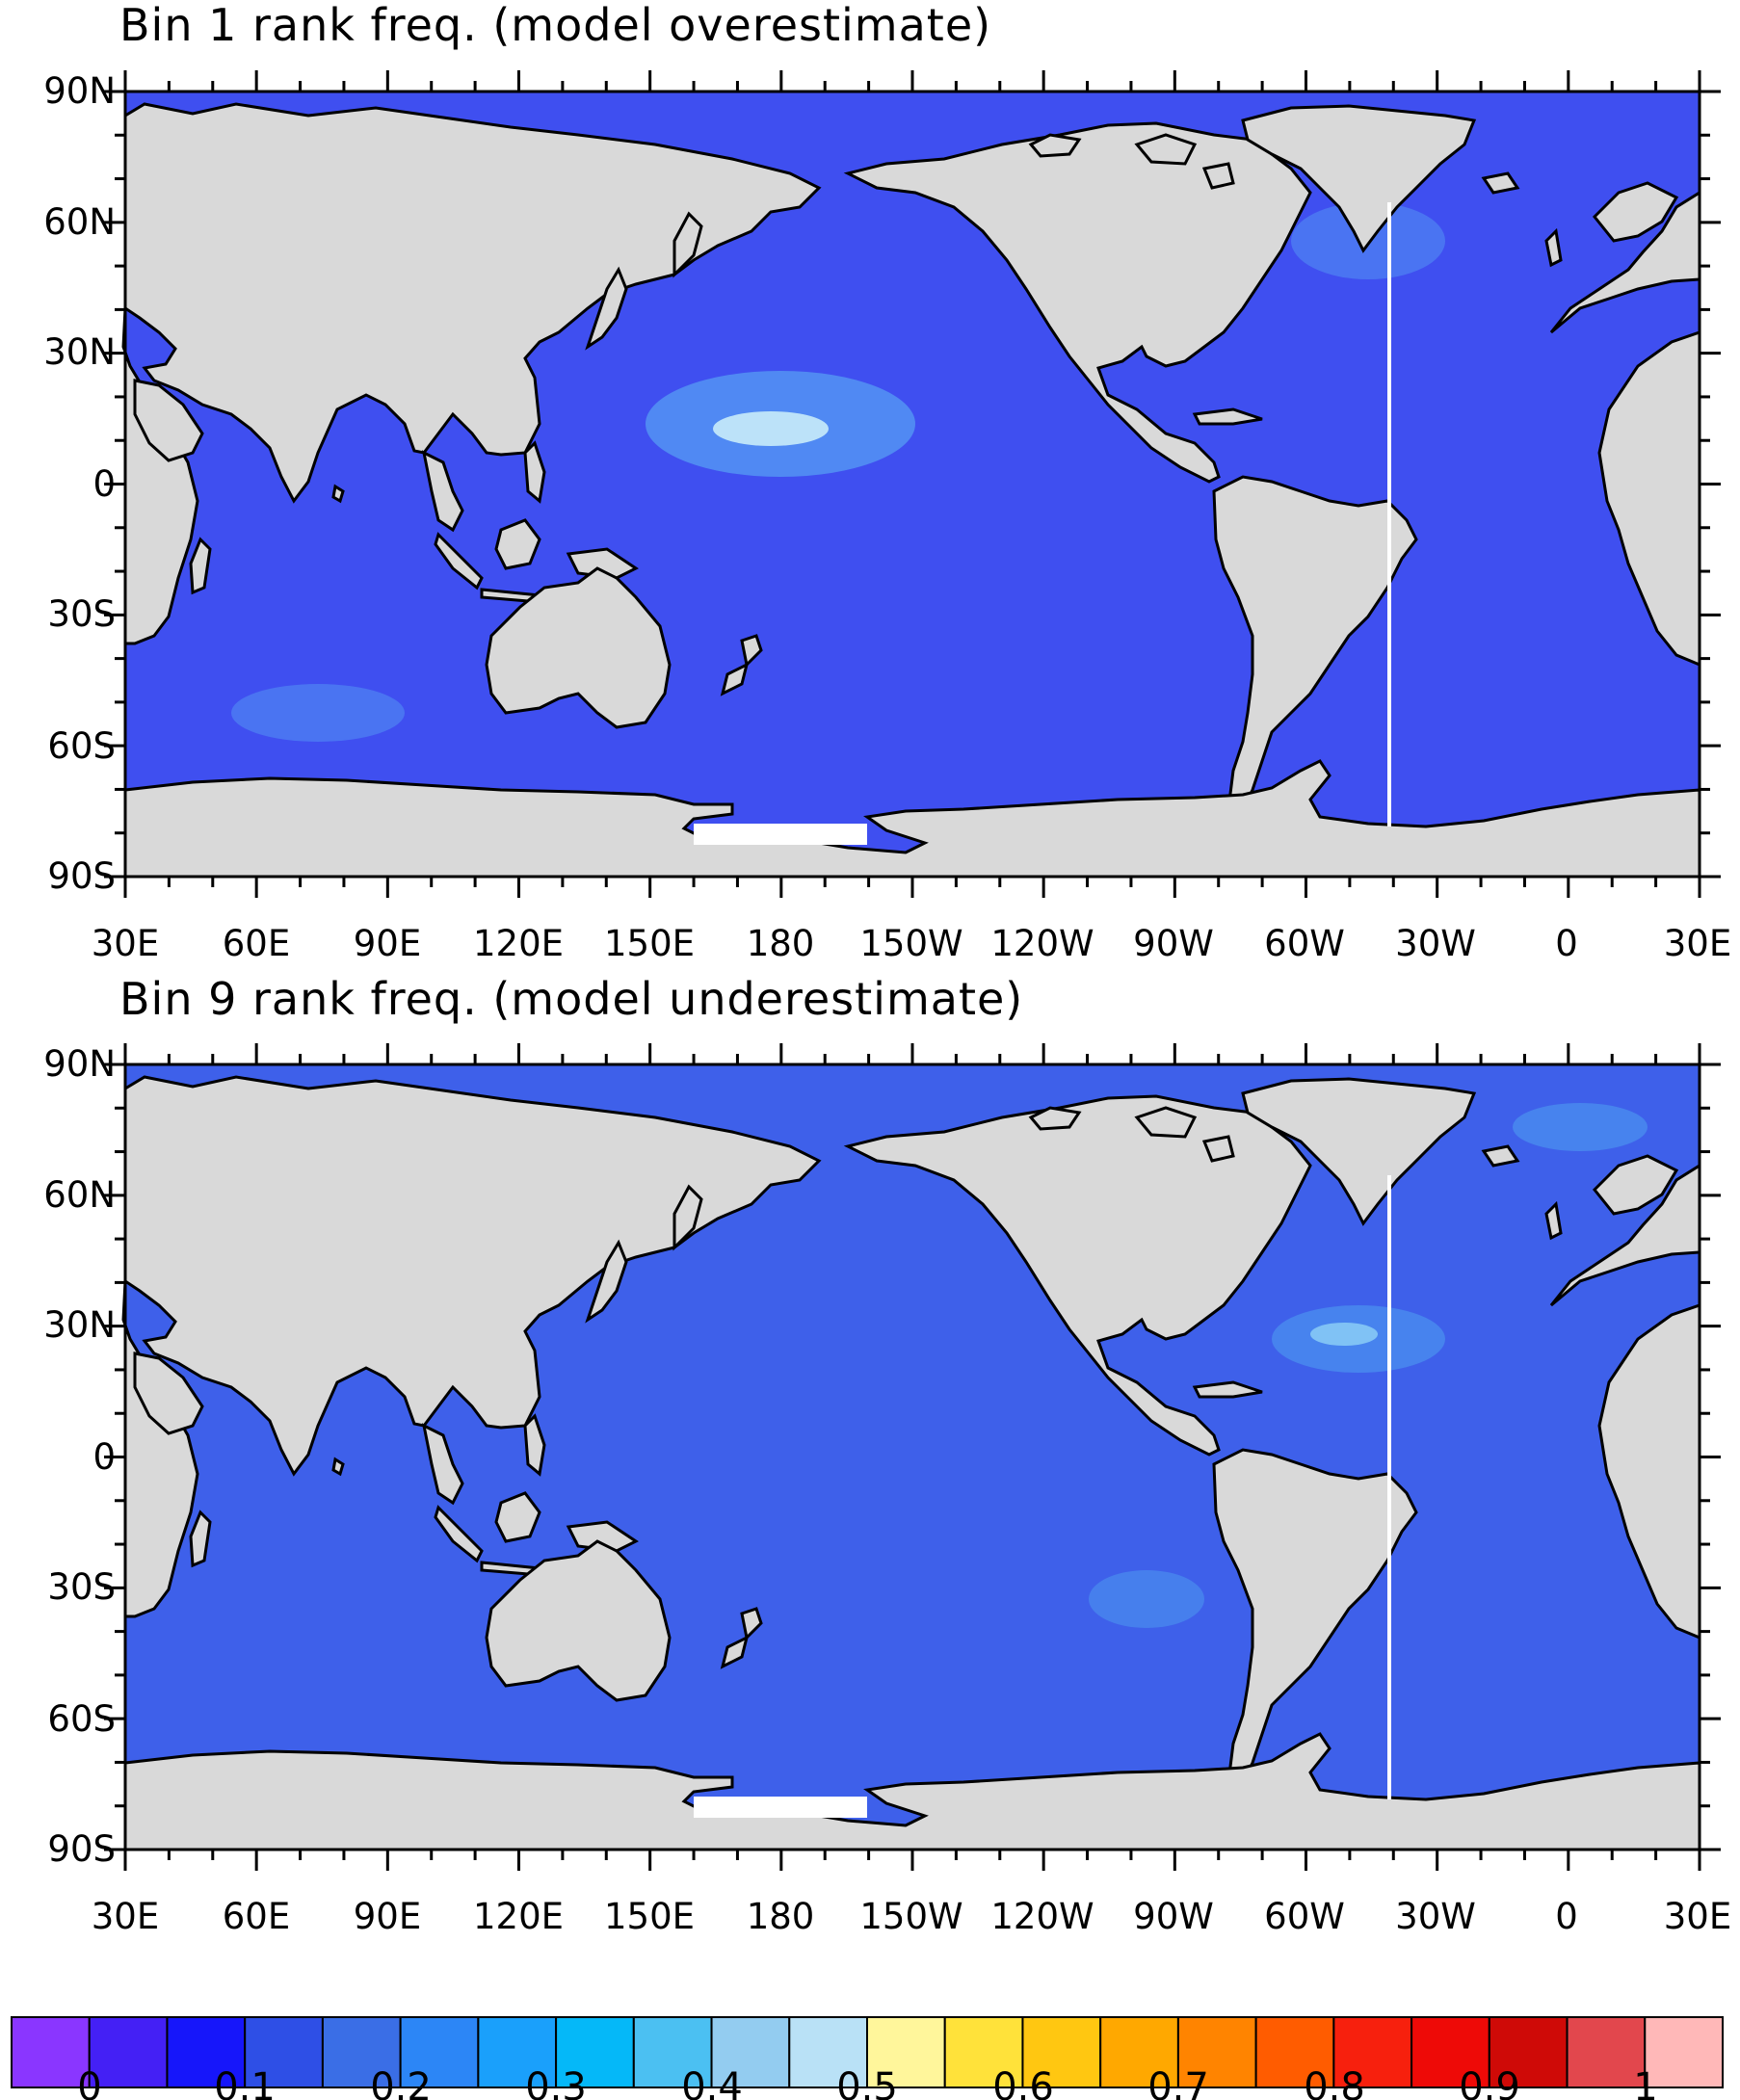 This screenshot has height=2100, width=1740. I want to click on colorbar: 0 0.1 0.2 0.3 0.4 0.5 0.6 0.7 0.8 0.9 1, so click(867, 2058).